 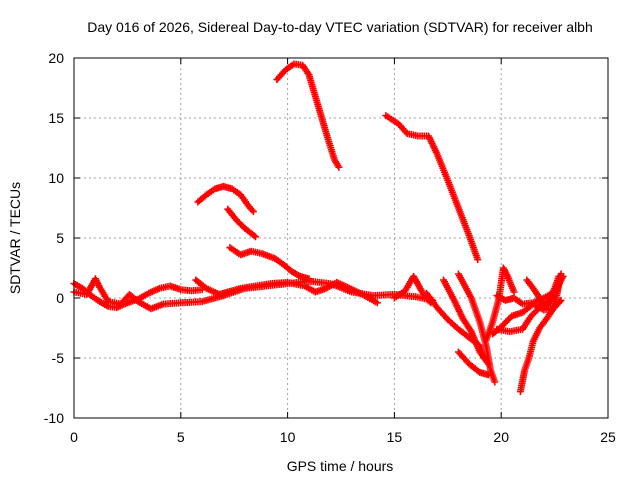 I want to click on y-tick-label: -5, so click(x=58, y=358).